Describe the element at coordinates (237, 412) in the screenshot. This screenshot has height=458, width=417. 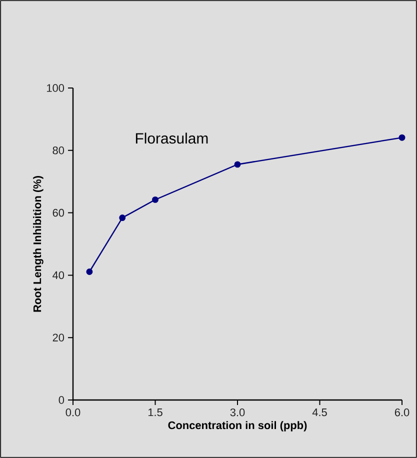
I see `x-tick-label: 3.0` at that location.